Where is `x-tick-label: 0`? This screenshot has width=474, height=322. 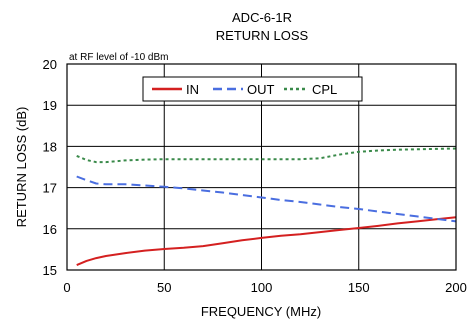 x-tick-label: 0 is located at coordinates (66, 287).